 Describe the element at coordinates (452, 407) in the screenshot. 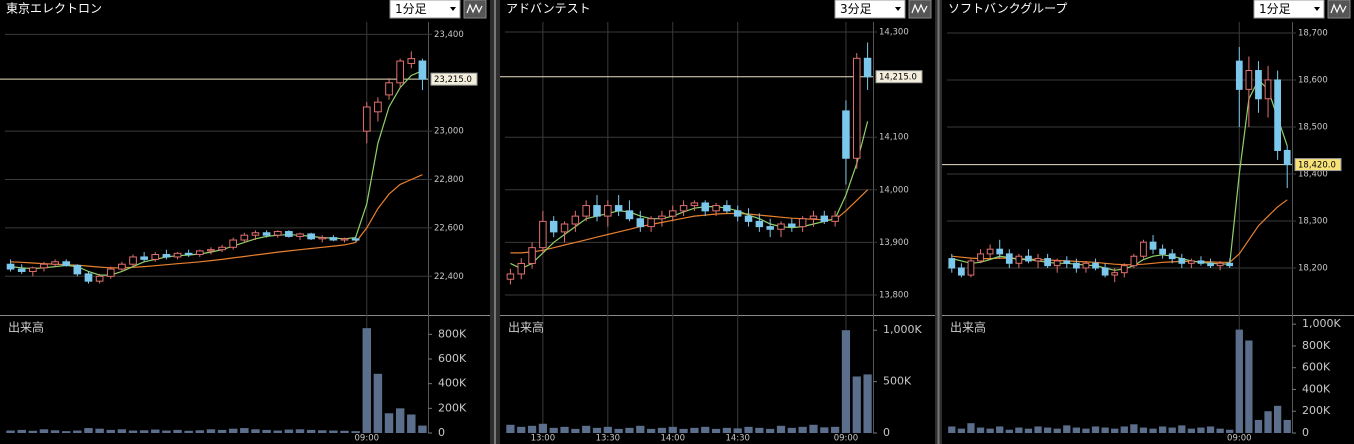

I see `volume-tick-label: 200K` at that location.